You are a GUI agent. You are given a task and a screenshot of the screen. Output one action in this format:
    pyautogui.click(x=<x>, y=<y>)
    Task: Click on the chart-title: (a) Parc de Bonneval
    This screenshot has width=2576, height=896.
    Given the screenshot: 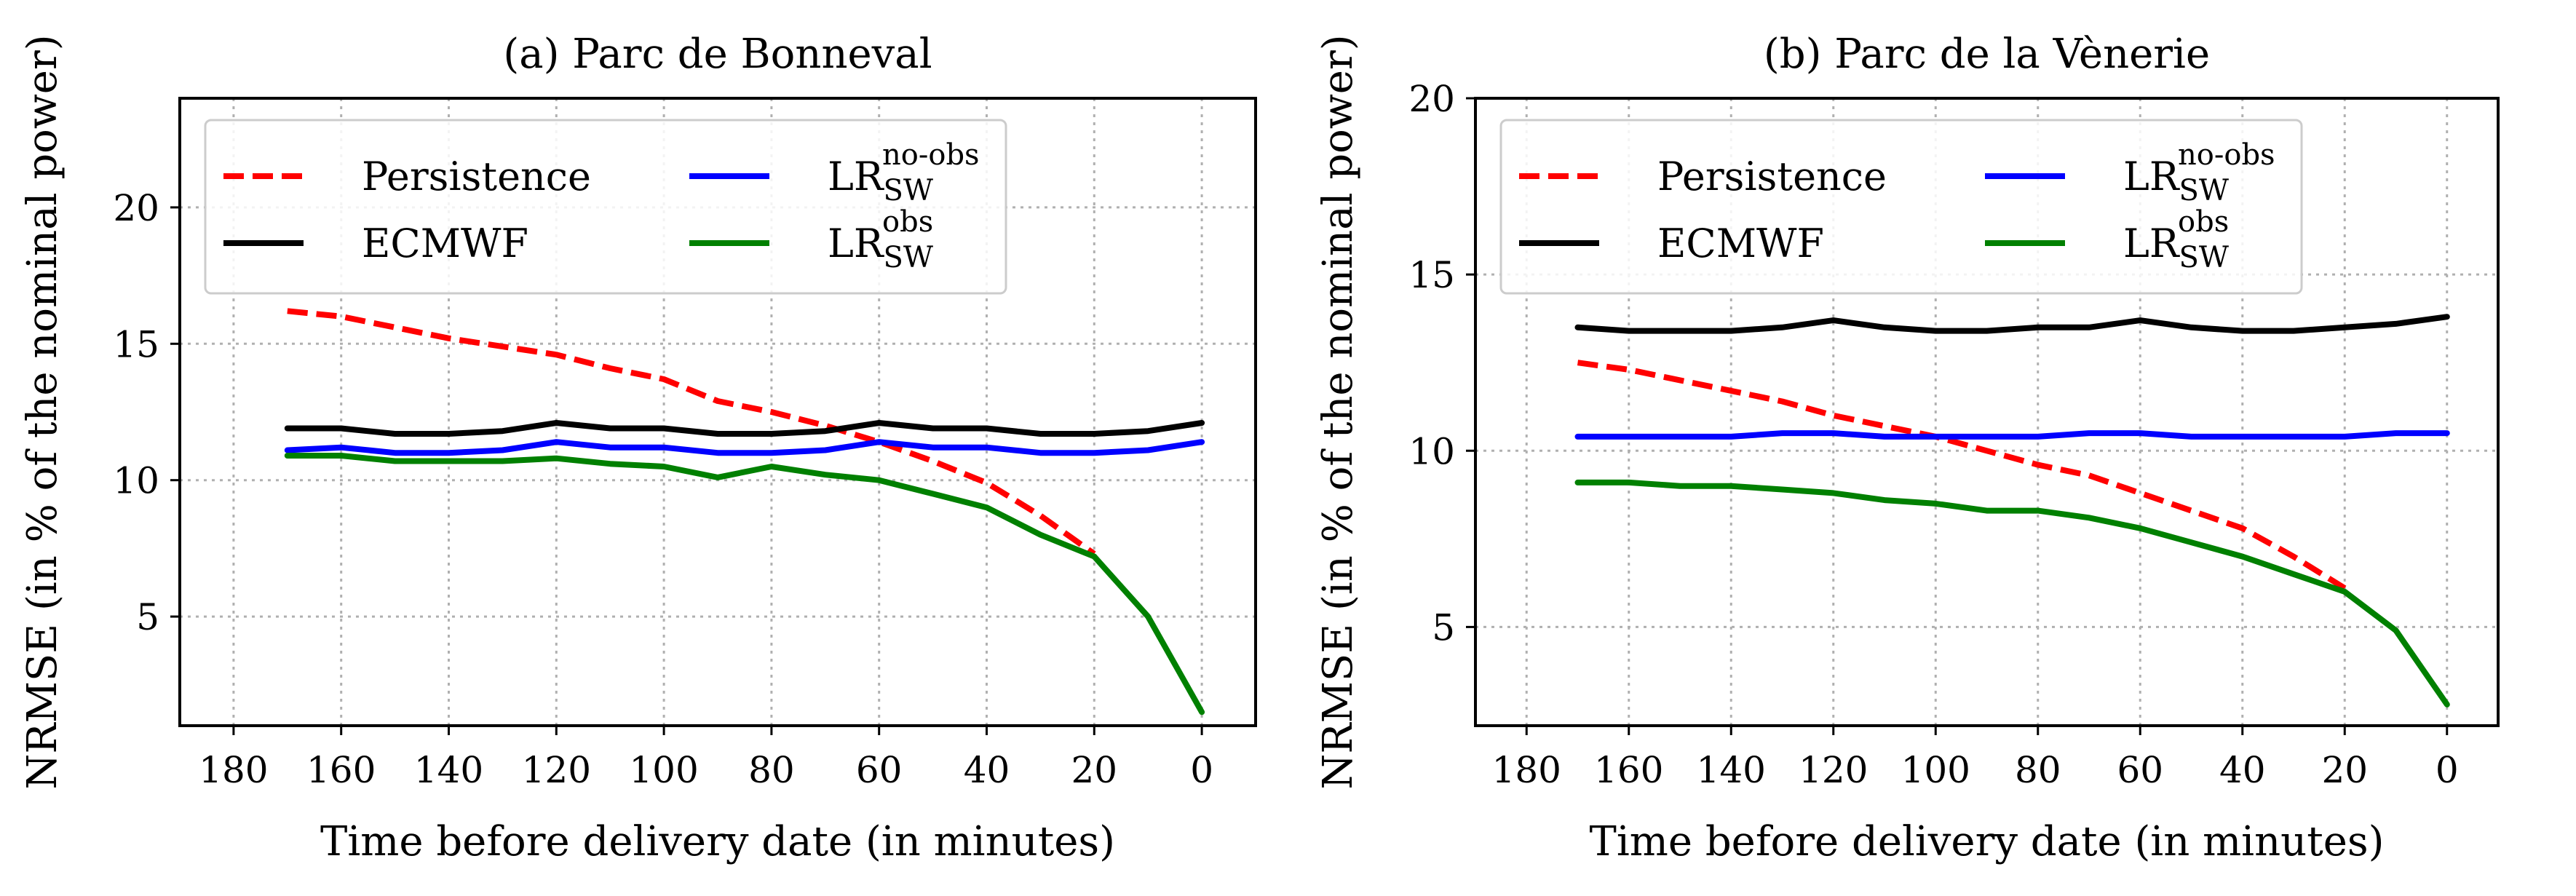 What is the action you would take?
    pyautogui.click(x=717, y=54)
    